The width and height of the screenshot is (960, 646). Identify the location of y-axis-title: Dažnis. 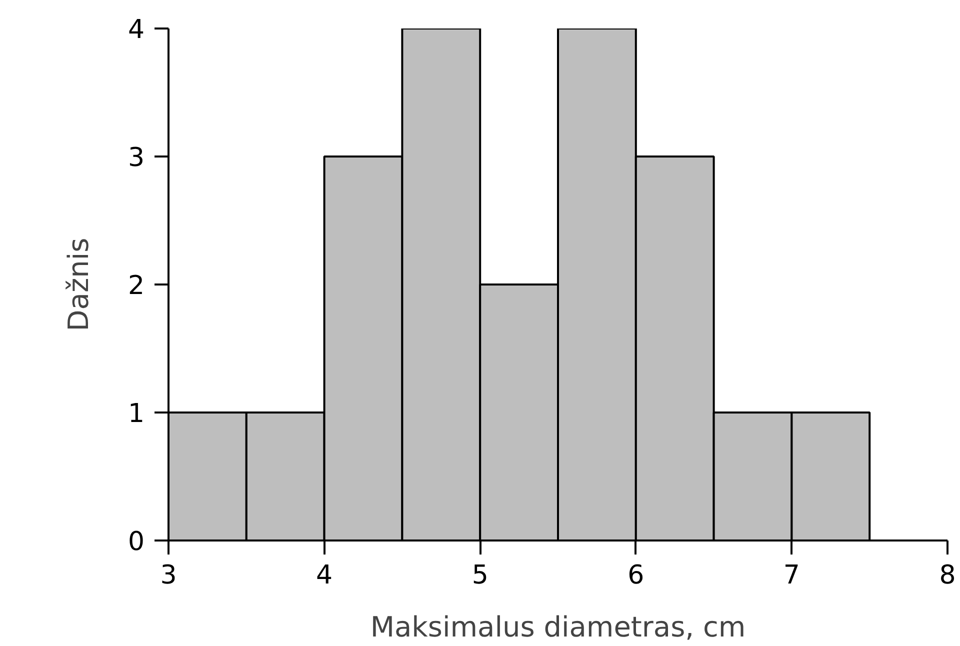
(78, 285).